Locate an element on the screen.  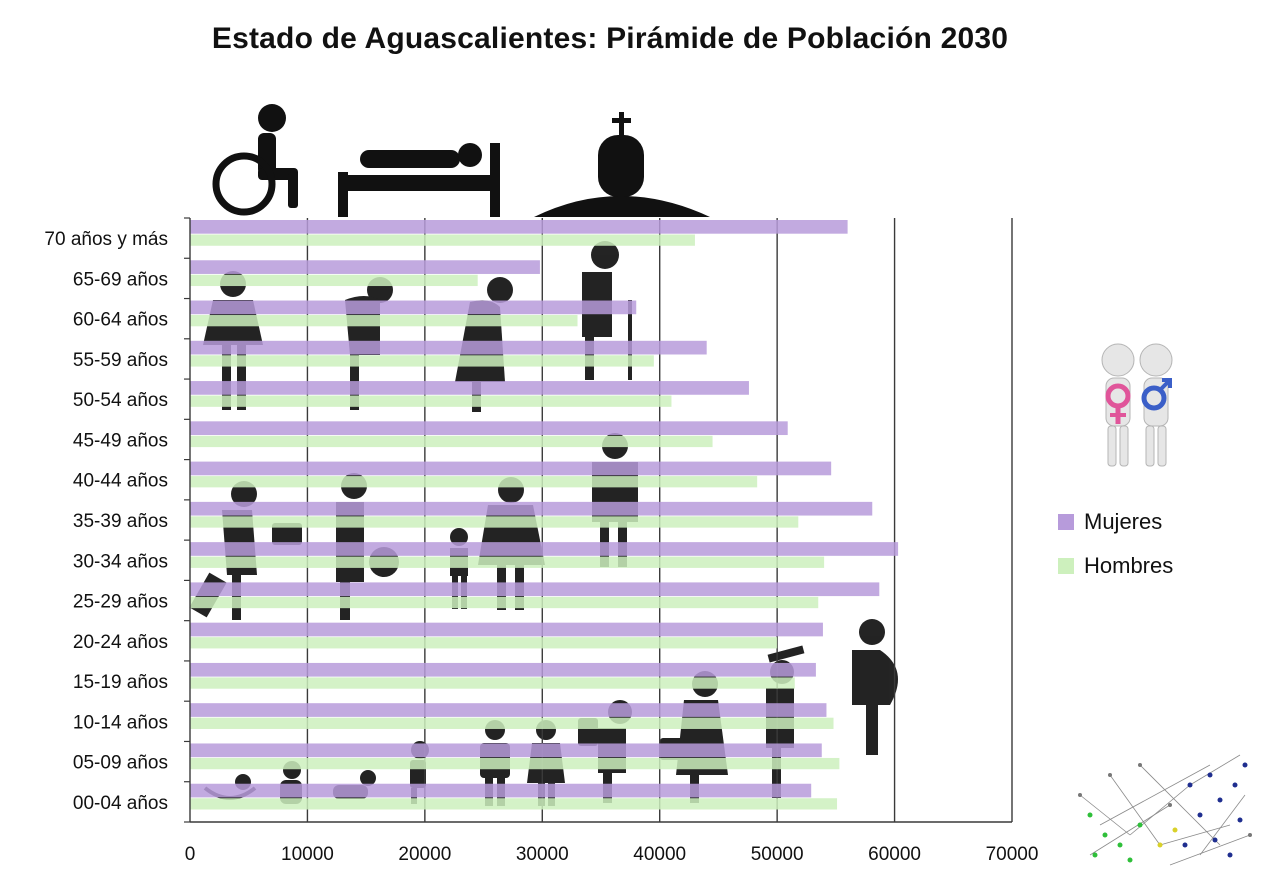
y-tick-label: 55-59 años is located at coordinates (120, 360).